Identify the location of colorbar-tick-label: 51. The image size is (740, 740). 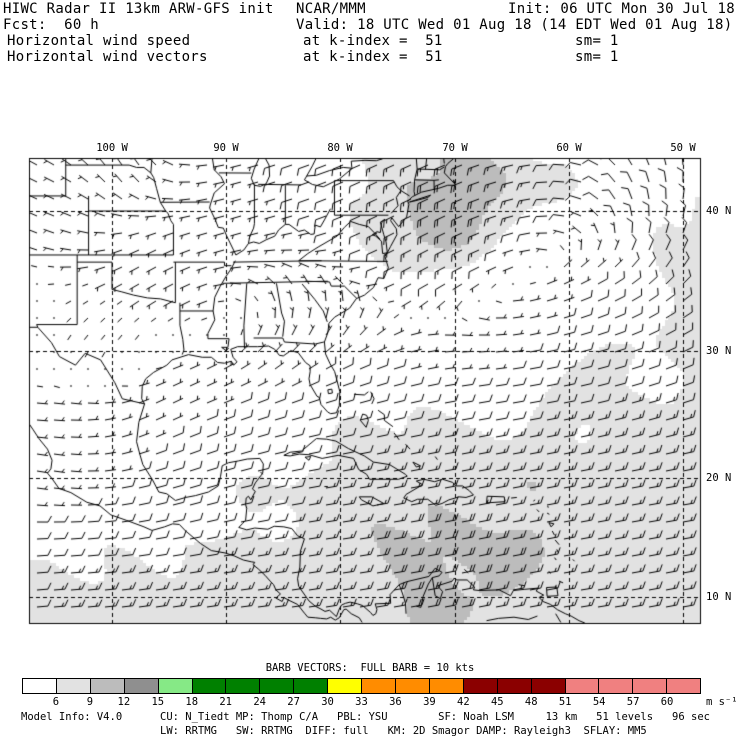
(565, 702).